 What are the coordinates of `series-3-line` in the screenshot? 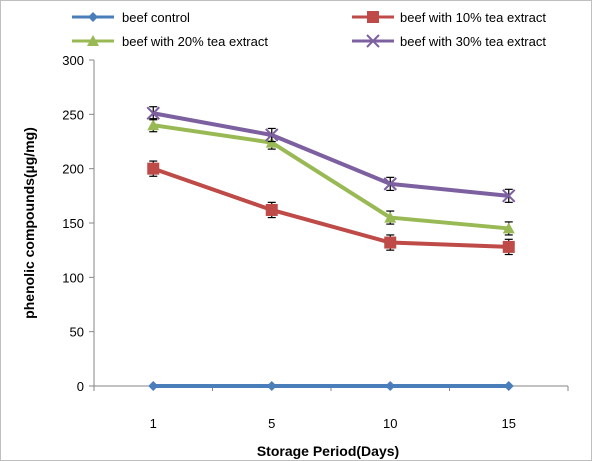 It's located at (331, 154).